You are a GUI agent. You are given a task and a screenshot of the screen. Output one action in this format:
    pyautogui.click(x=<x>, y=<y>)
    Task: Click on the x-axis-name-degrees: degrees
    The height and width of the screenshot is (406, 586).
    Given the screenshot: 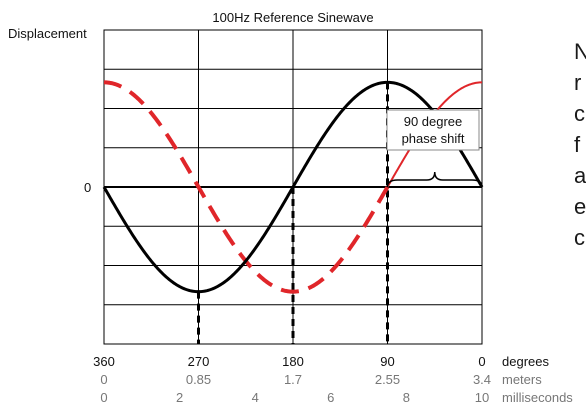 What is the action you would take?
    pyautogui.click(x=525, y=361)
    